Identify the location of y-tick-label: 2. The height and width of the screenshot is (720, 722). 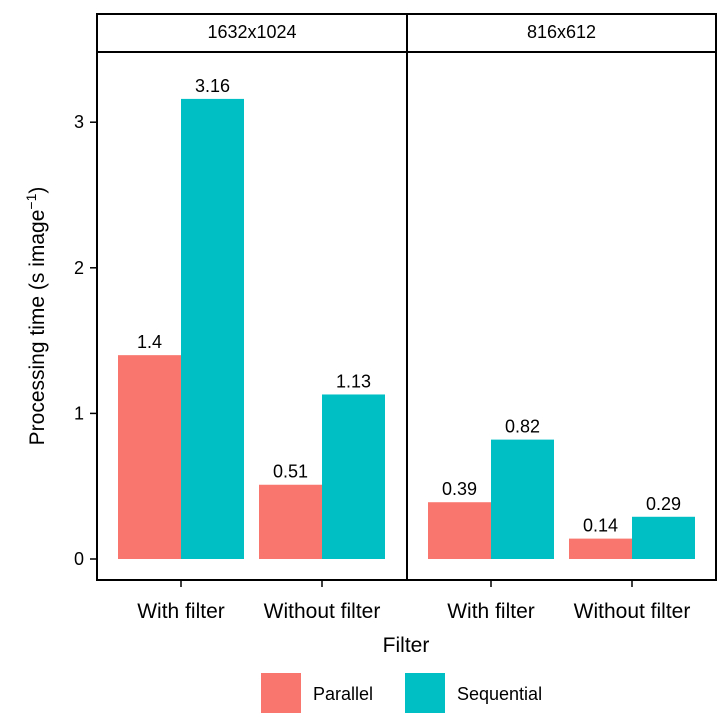
(79, 268).